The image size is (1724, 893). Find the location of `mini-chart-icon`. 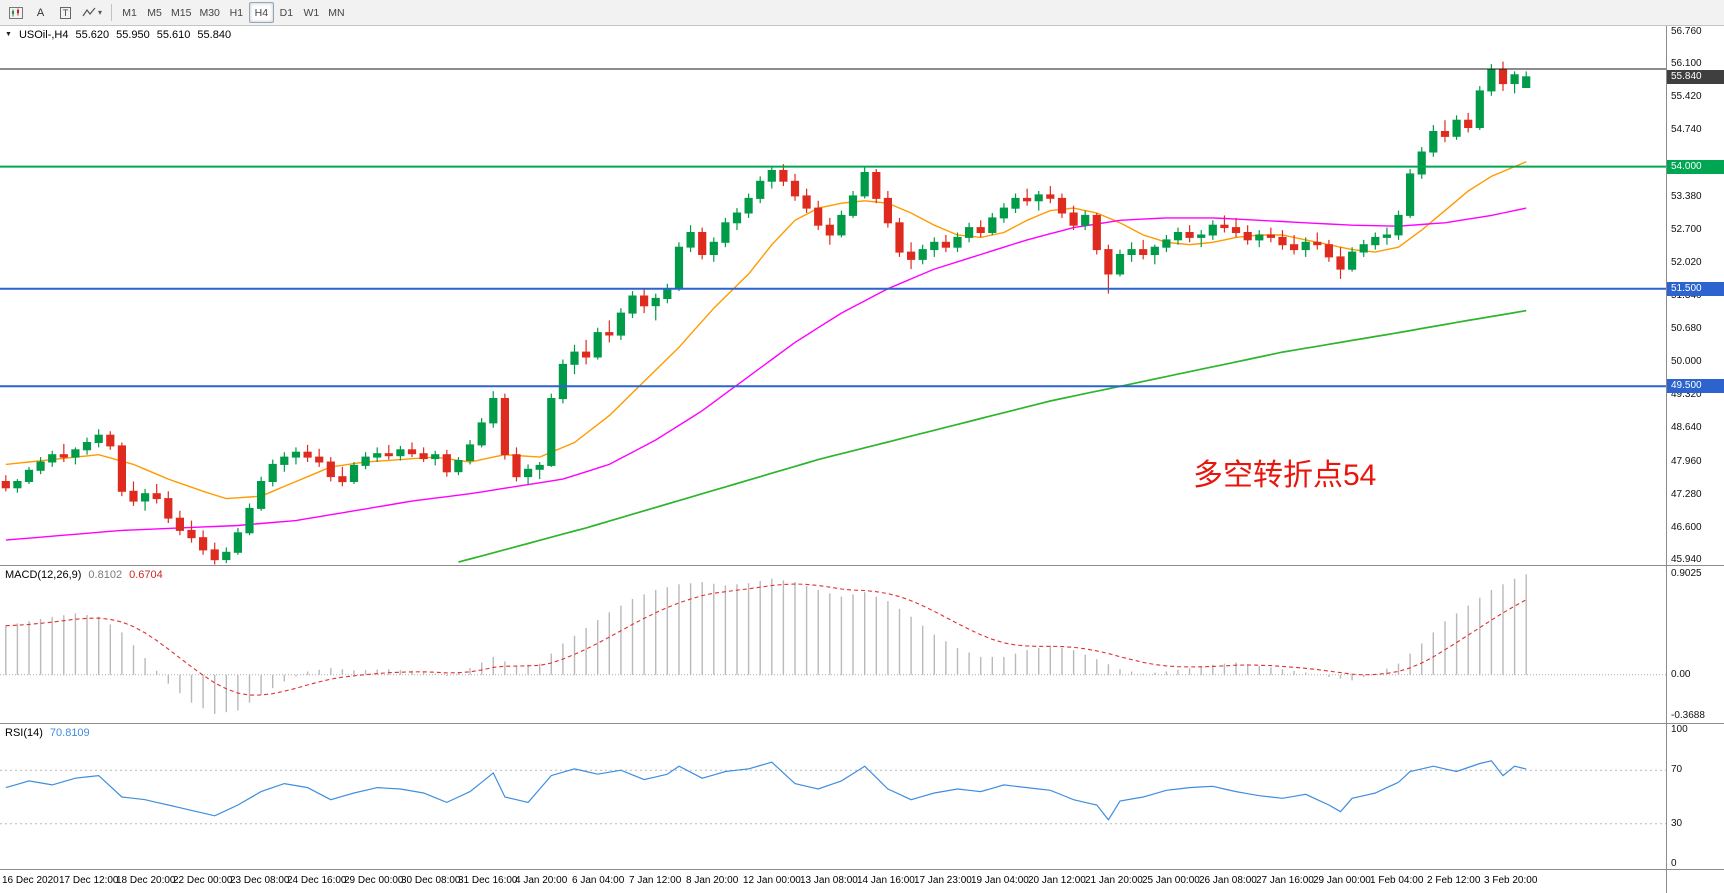

mini-chart-icon is located at coordinates (15, 12).